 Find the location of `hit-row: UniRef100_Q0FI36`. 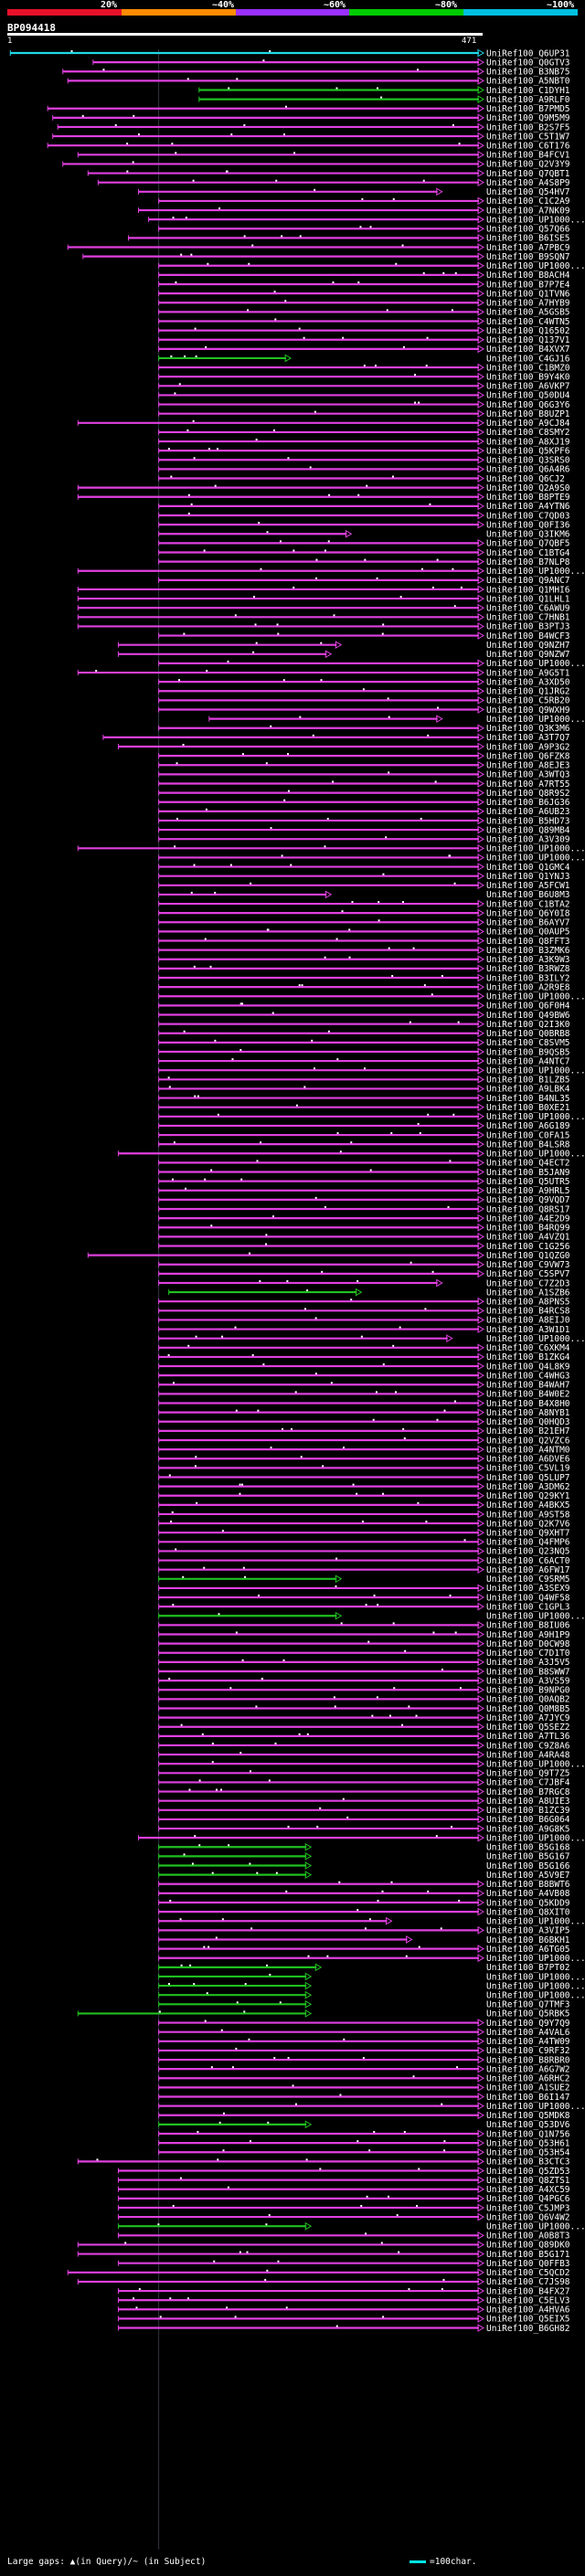

hit-row: UniRef100_Q0FI36 is located at coordinates (364, 525).